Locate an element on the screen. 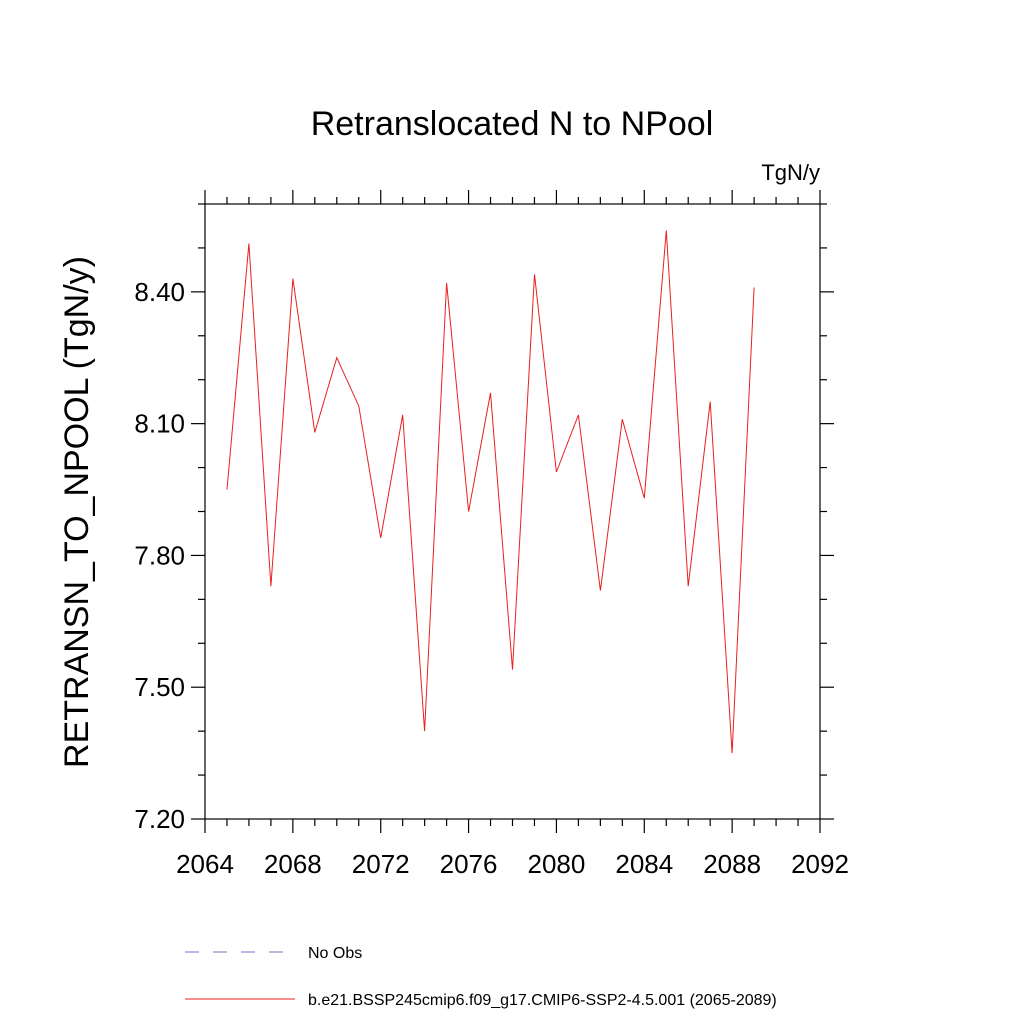 Image resolution: width=1024 pixels, height=1024 pixels. x-tick-label: 2088 is located at coordinates (732, 864).